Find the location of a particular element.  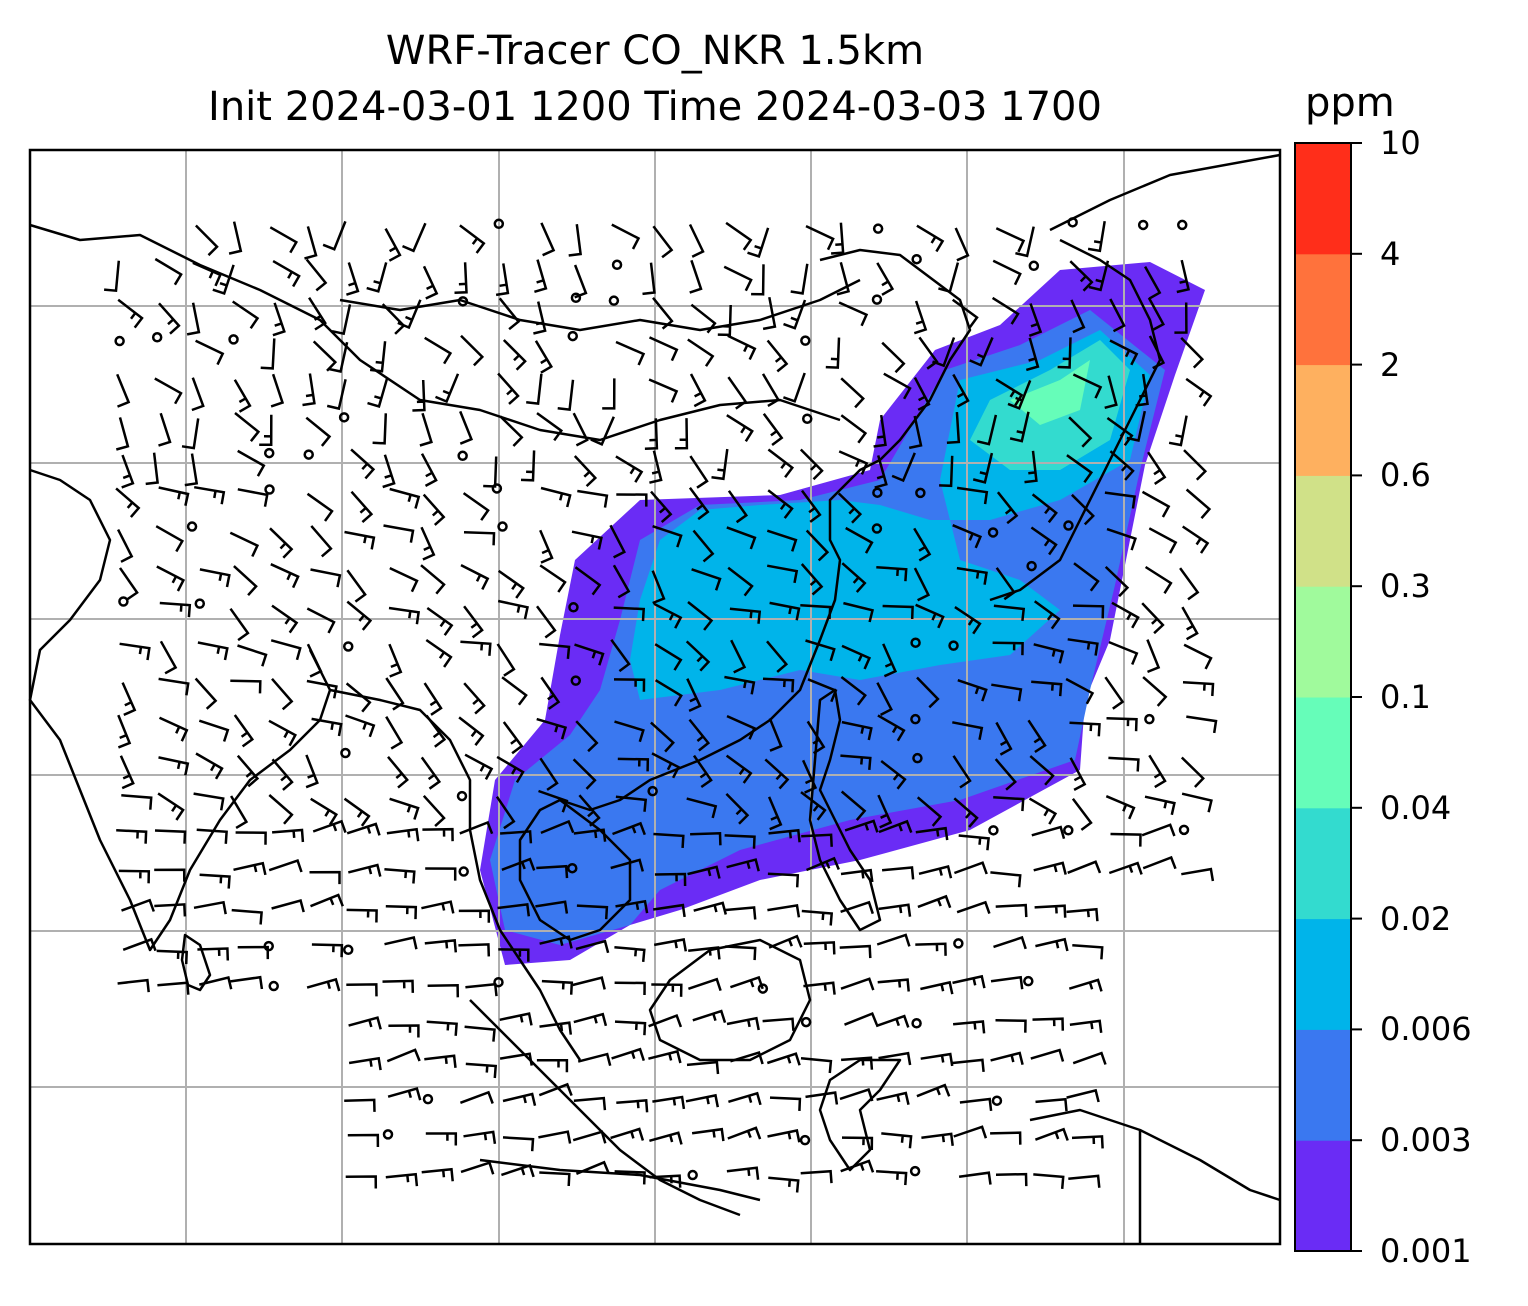

colorbar-tick-label: 0.3 is located at coordinates (1405, 586).